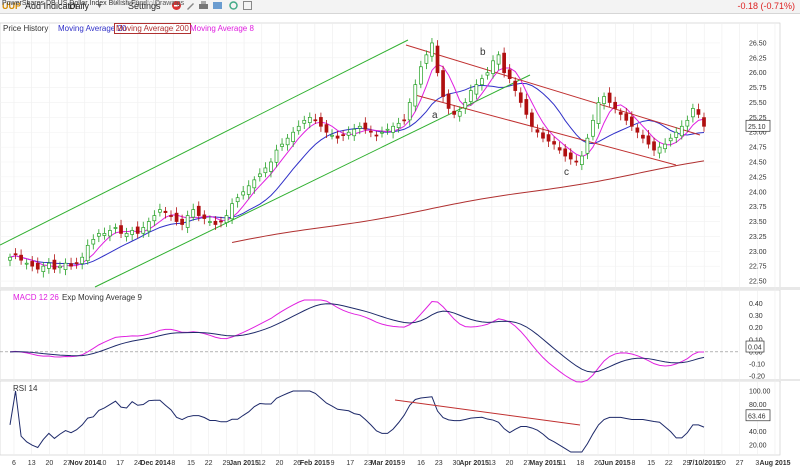 The width and height of the screenshot is (800, 468). What do you see at coordinates (247, 6) in the screenshot?
I see `expand-icon` at bounding box center [247, 6].